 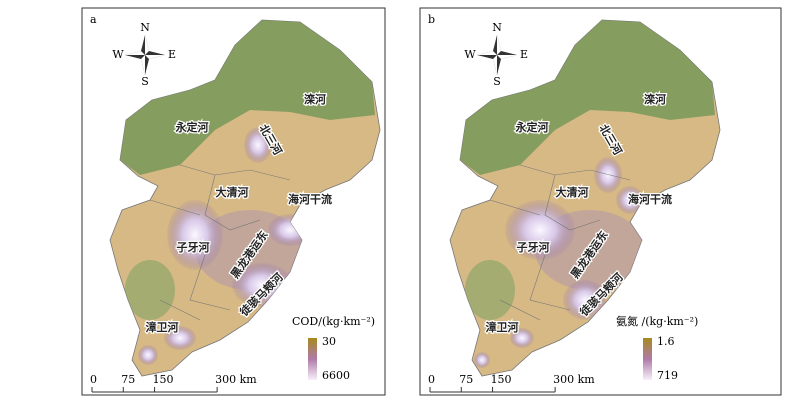 What do you see at coordinates (93, 19) in the screenshot?
I see `panel-label: a` at bounding box center [93, 19].